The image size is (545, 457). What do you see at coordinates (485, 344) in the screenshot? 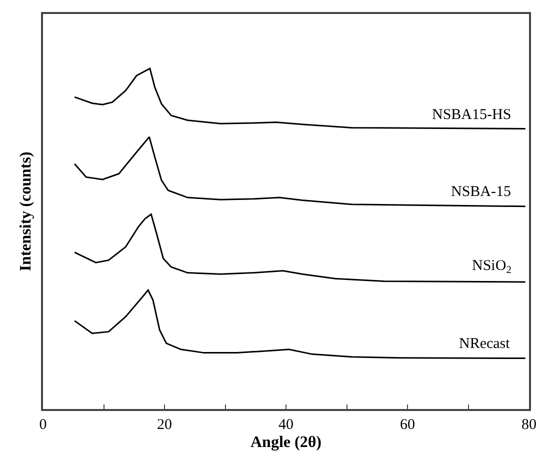
I see `series-label: NRecast` at bounding box center [485, 344].